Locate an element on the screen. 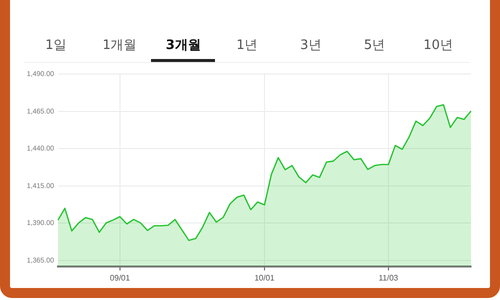  text: 10년 is located at coordinates (438, 46).